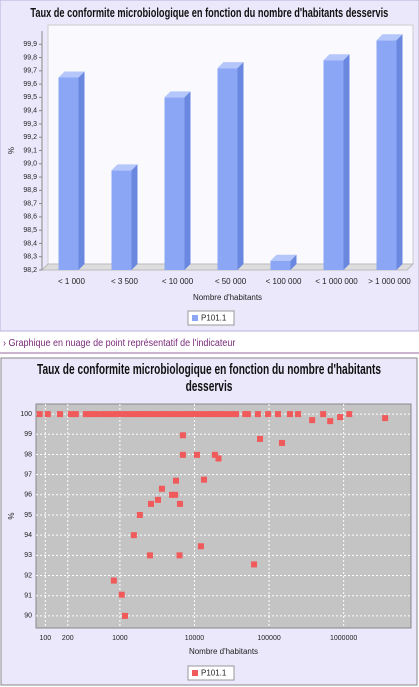  I want to click on y-tick-label: 99,1, so click(30, 150).